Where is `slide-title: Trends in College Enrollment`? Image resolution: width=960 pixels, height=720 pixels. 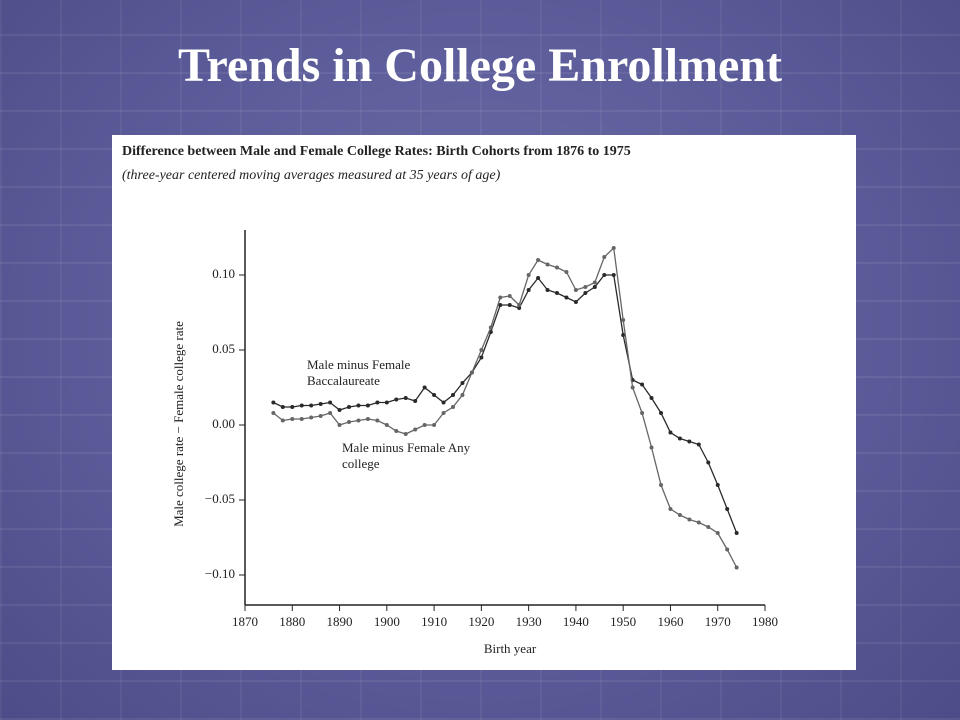 slide-title: Trends in College Enrollment is located at coordinates (480, 65).